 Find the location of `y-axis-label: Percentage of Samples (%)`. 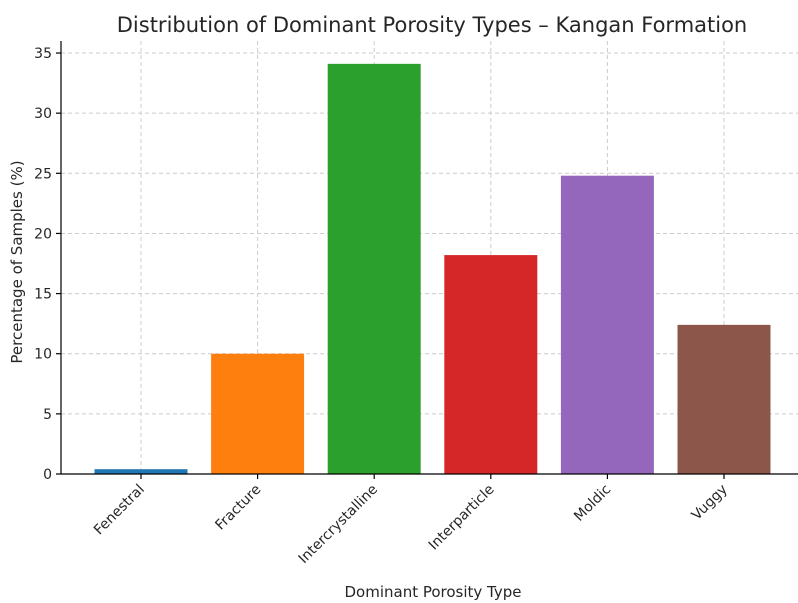

y-axis-label: Percentage of Samples (%) is located at coordinates (17, 261).